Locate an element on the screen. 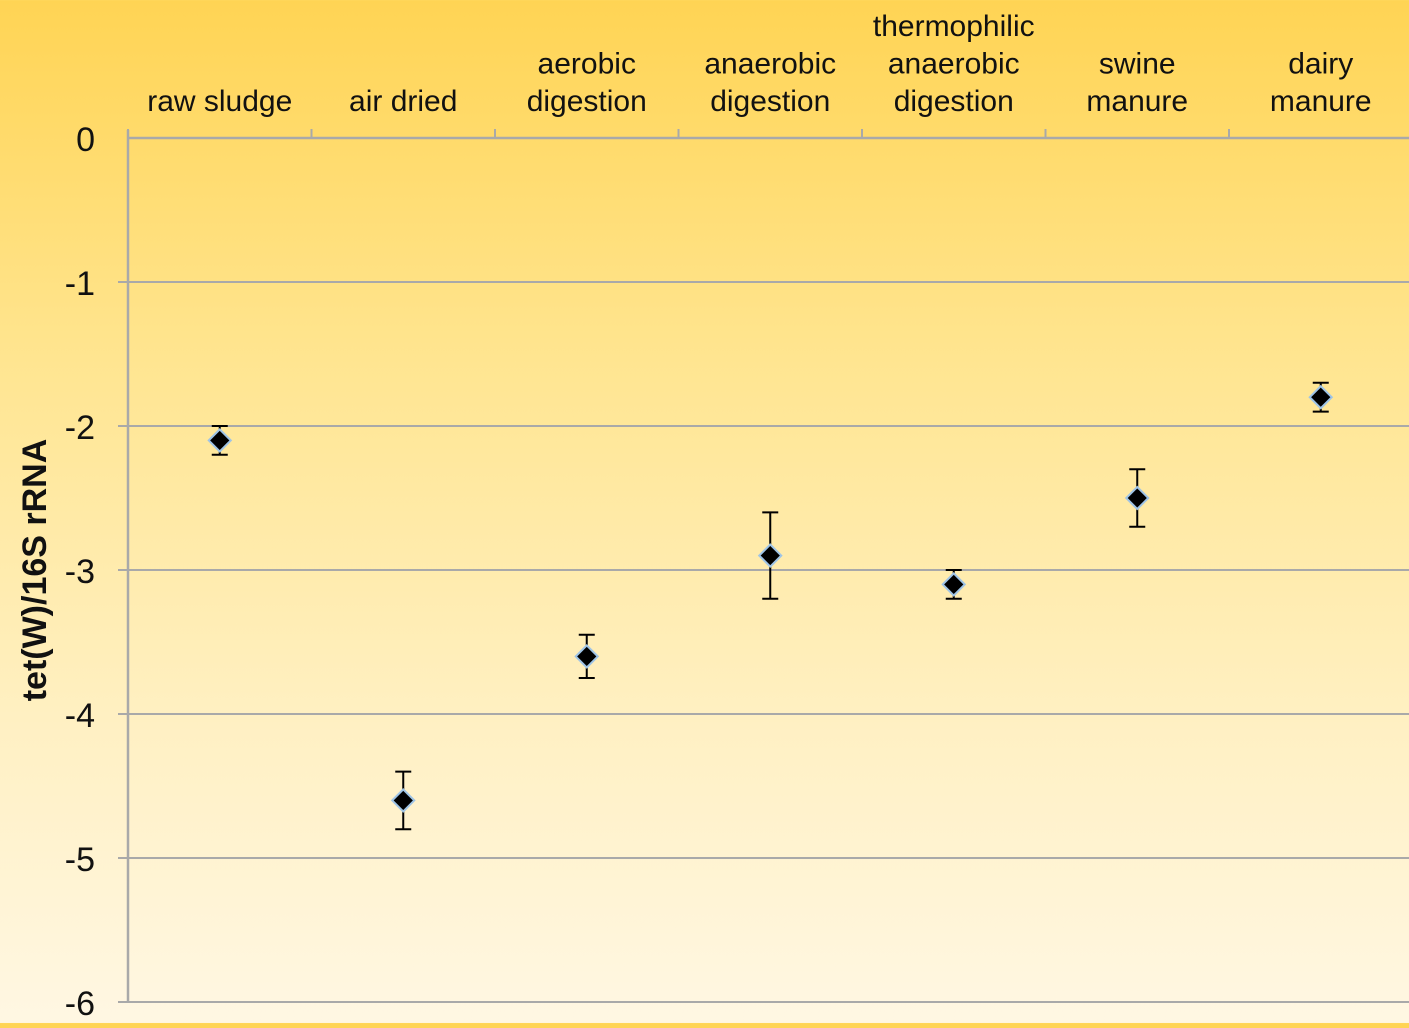 The image size is (1409, 1028). x-category-label: aerobic is located at coordinates (587, 64).